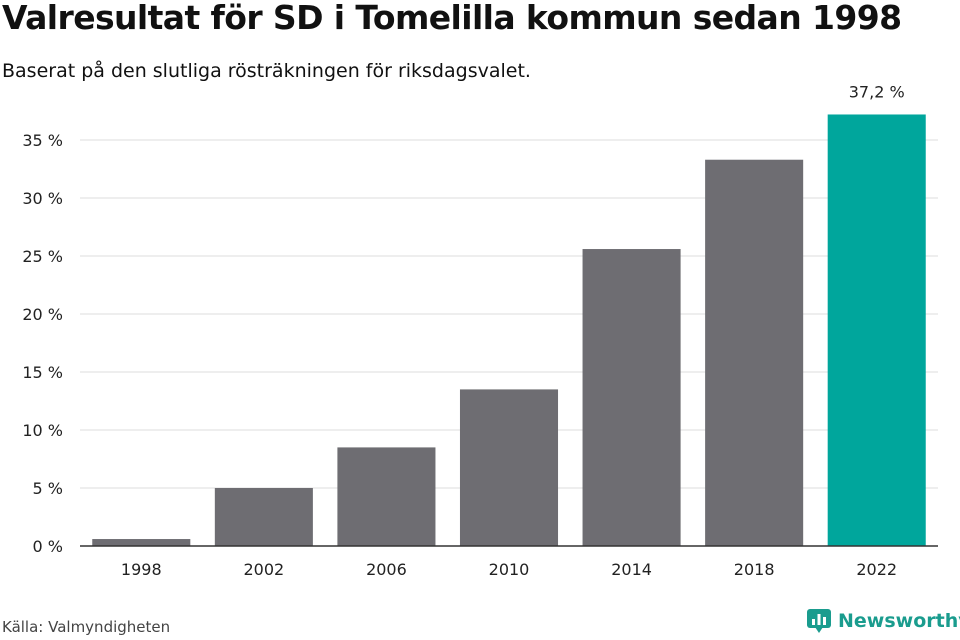 This screenshot has height=640, width=960. I want to click on y-tick-label: 20 %, so click(42, 314).